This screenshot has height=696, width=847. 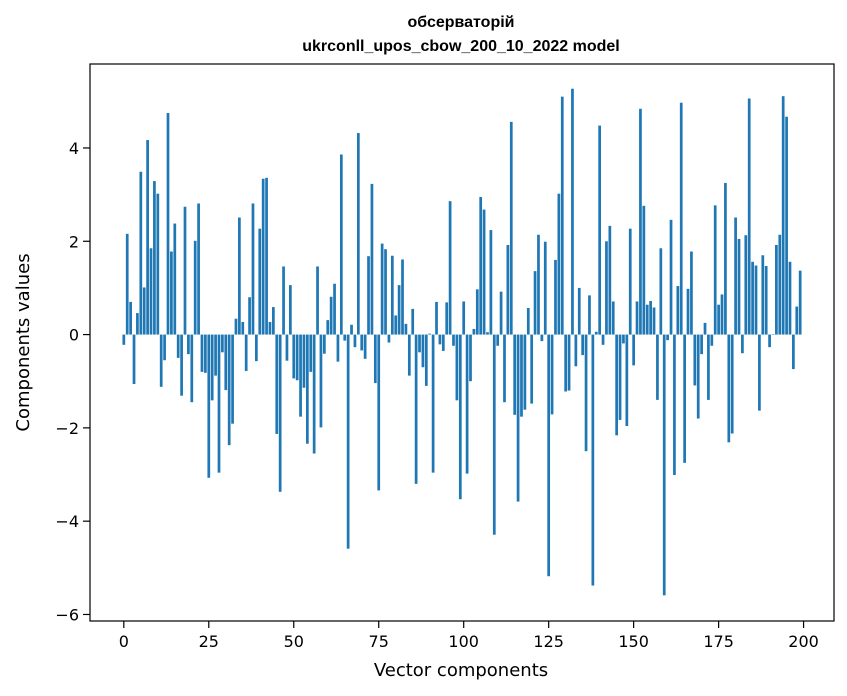 What do you see at coordinates (379, 641) in the screenshot?
I see `x-tick-label: 75` at bounding box center [379, 641].